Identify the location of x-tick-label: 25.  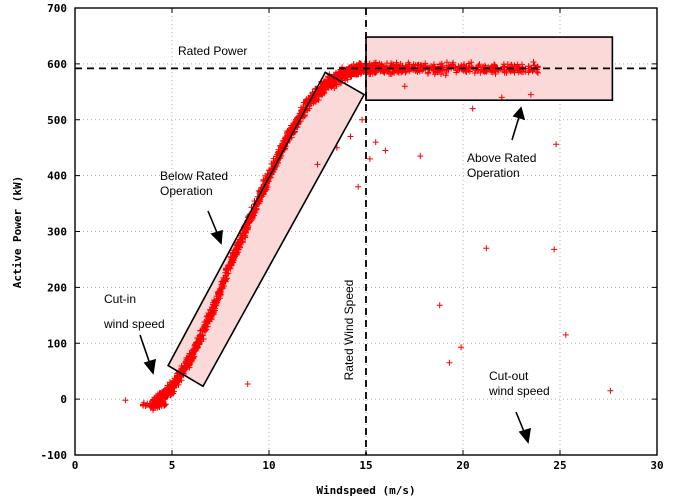
(559, 465).